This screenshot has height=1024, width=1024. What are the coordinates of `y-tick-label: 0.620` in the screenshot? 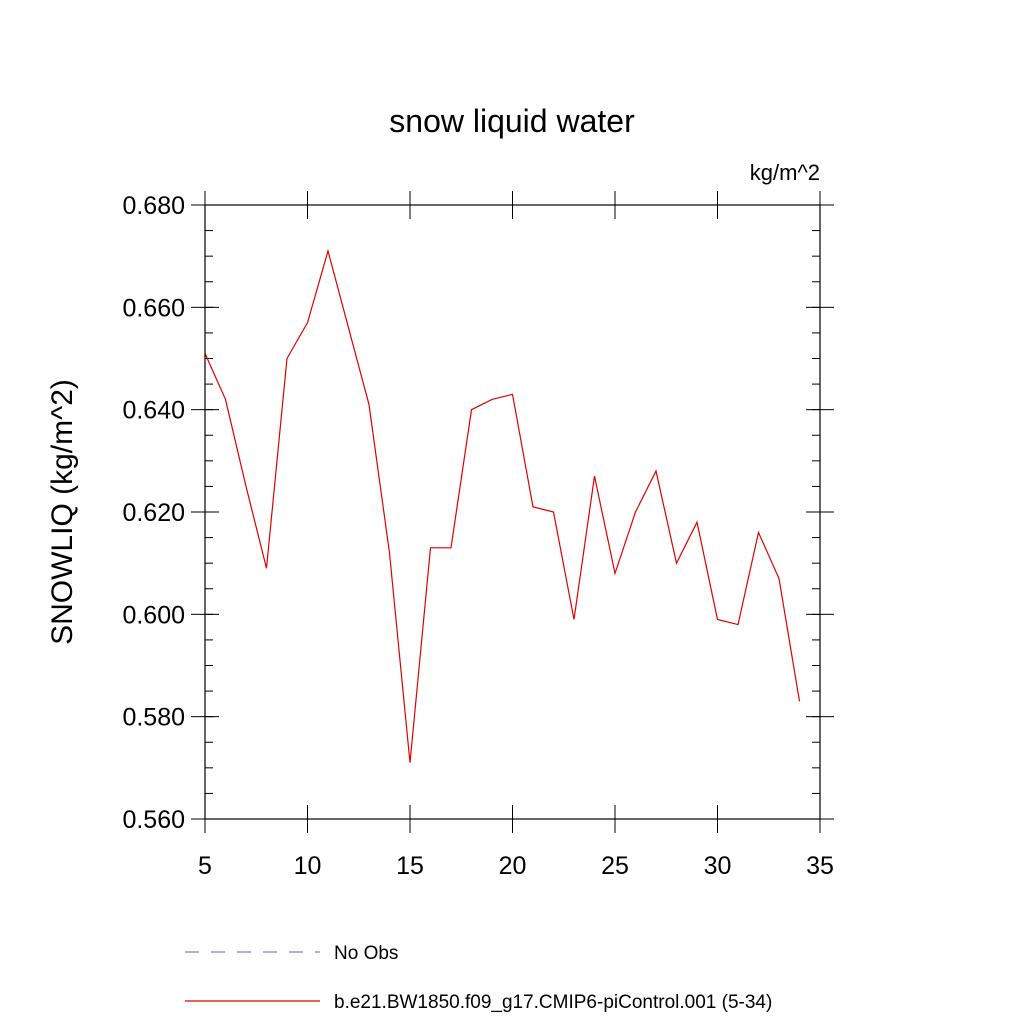 It's located at (153, 513).